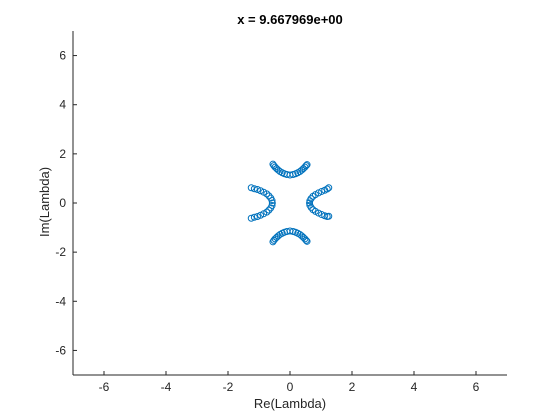  Describe the element at coordinates (414, 387) in the screenshot. I see `x-tick-label: 4` at that location.